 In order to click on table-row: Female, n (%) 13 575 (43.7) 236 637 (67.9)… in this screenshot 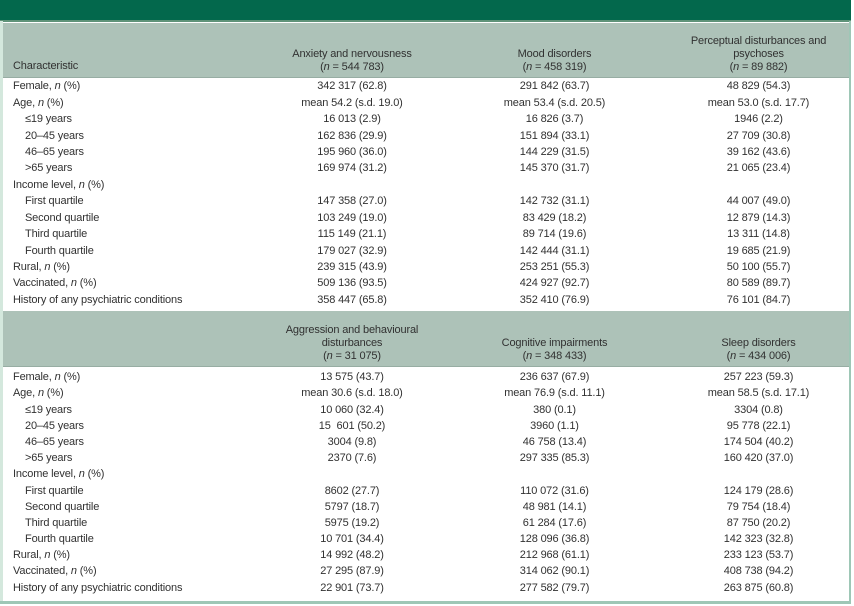, I will do `click(425, 377)`.